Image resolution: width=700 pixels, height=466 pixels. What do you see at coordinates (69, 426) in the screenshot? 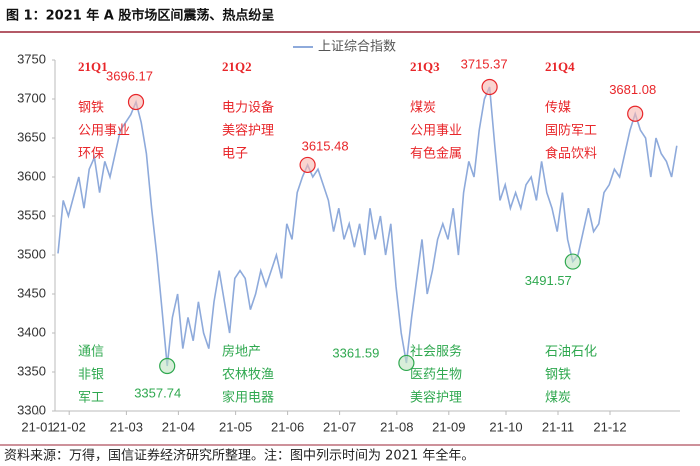
I see `x-tick-label: 21-02` at bounding box center [69, 426].